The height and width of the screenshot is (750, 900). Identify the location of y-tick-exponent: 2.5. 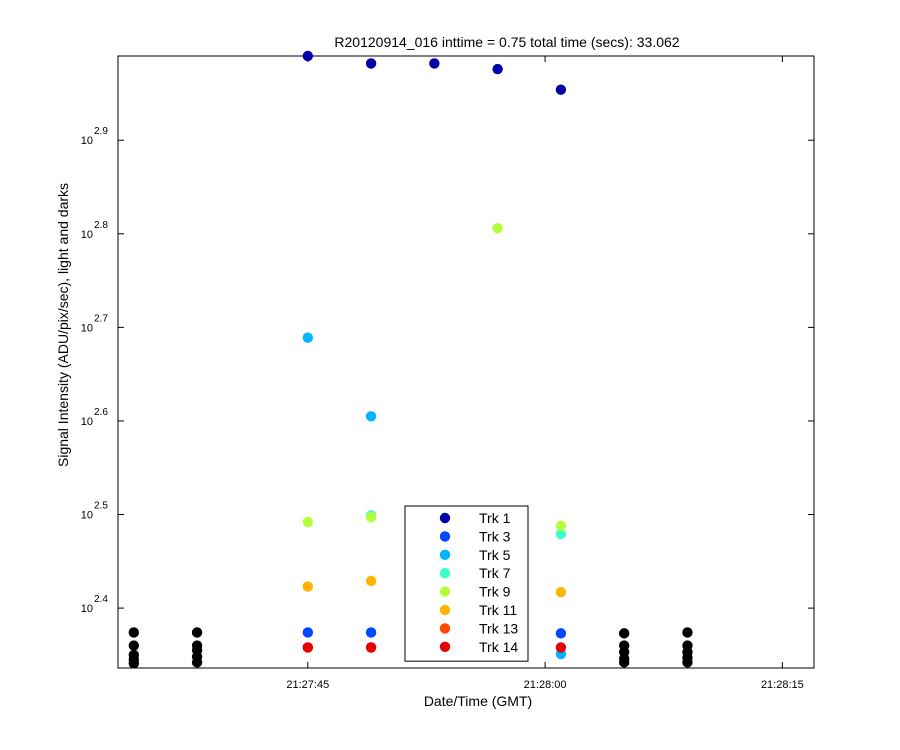
(101, 506).